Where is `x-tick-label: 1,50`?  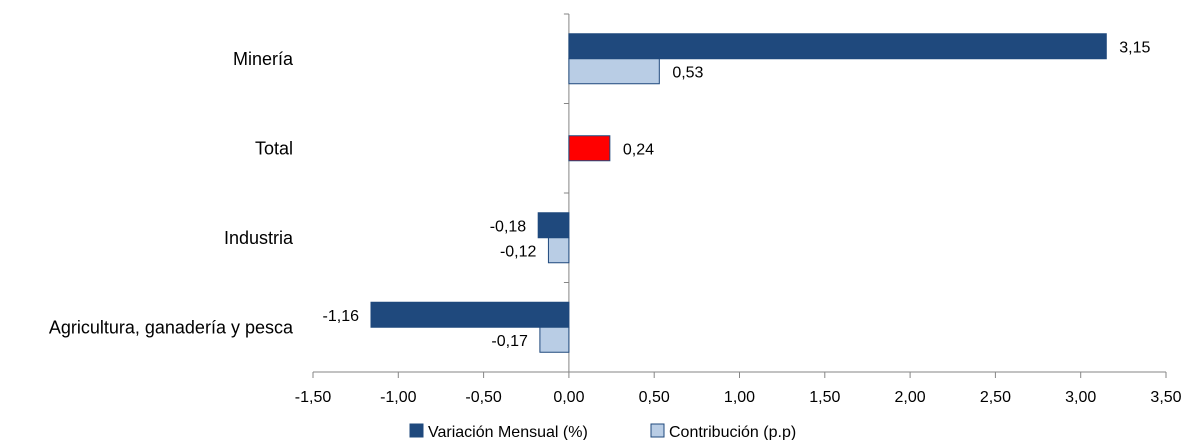 x-tick-label: 1,50 is located at coordinates (824, 397).